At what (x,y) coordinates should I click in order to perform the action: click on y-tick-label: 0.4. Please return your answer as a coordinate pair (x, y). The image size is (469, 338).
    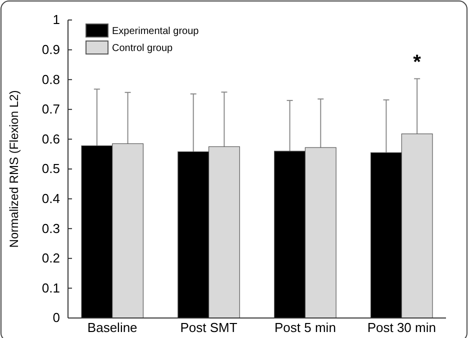
    Looking at the image, I should click on (51, 198).